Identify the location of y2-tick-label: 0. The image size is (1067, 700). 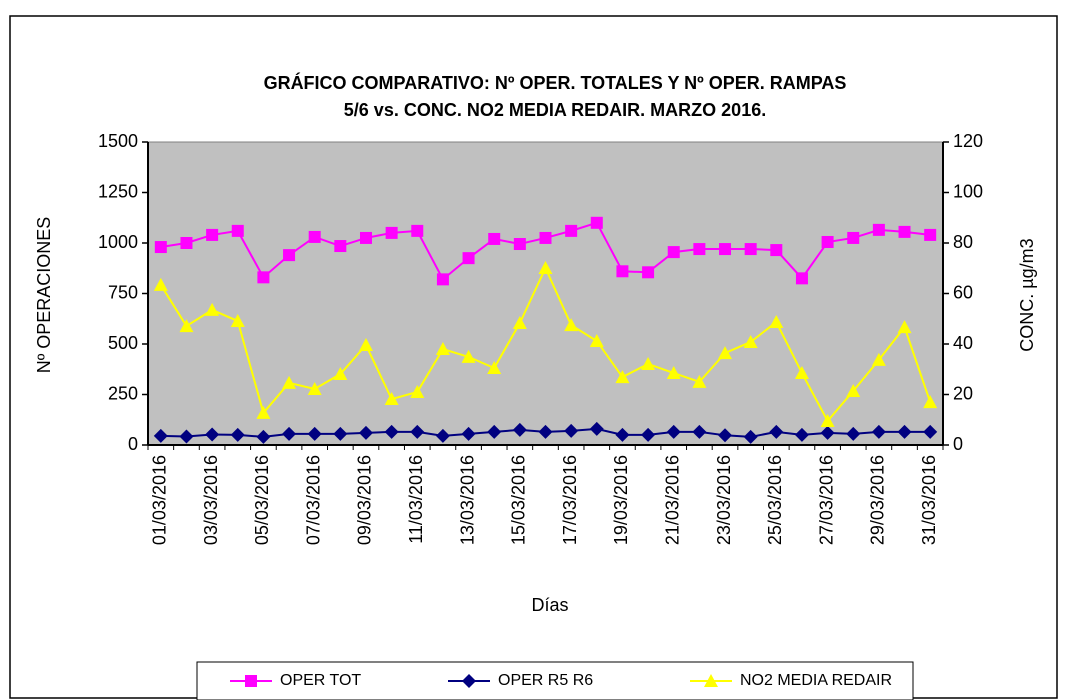
(958, 444).